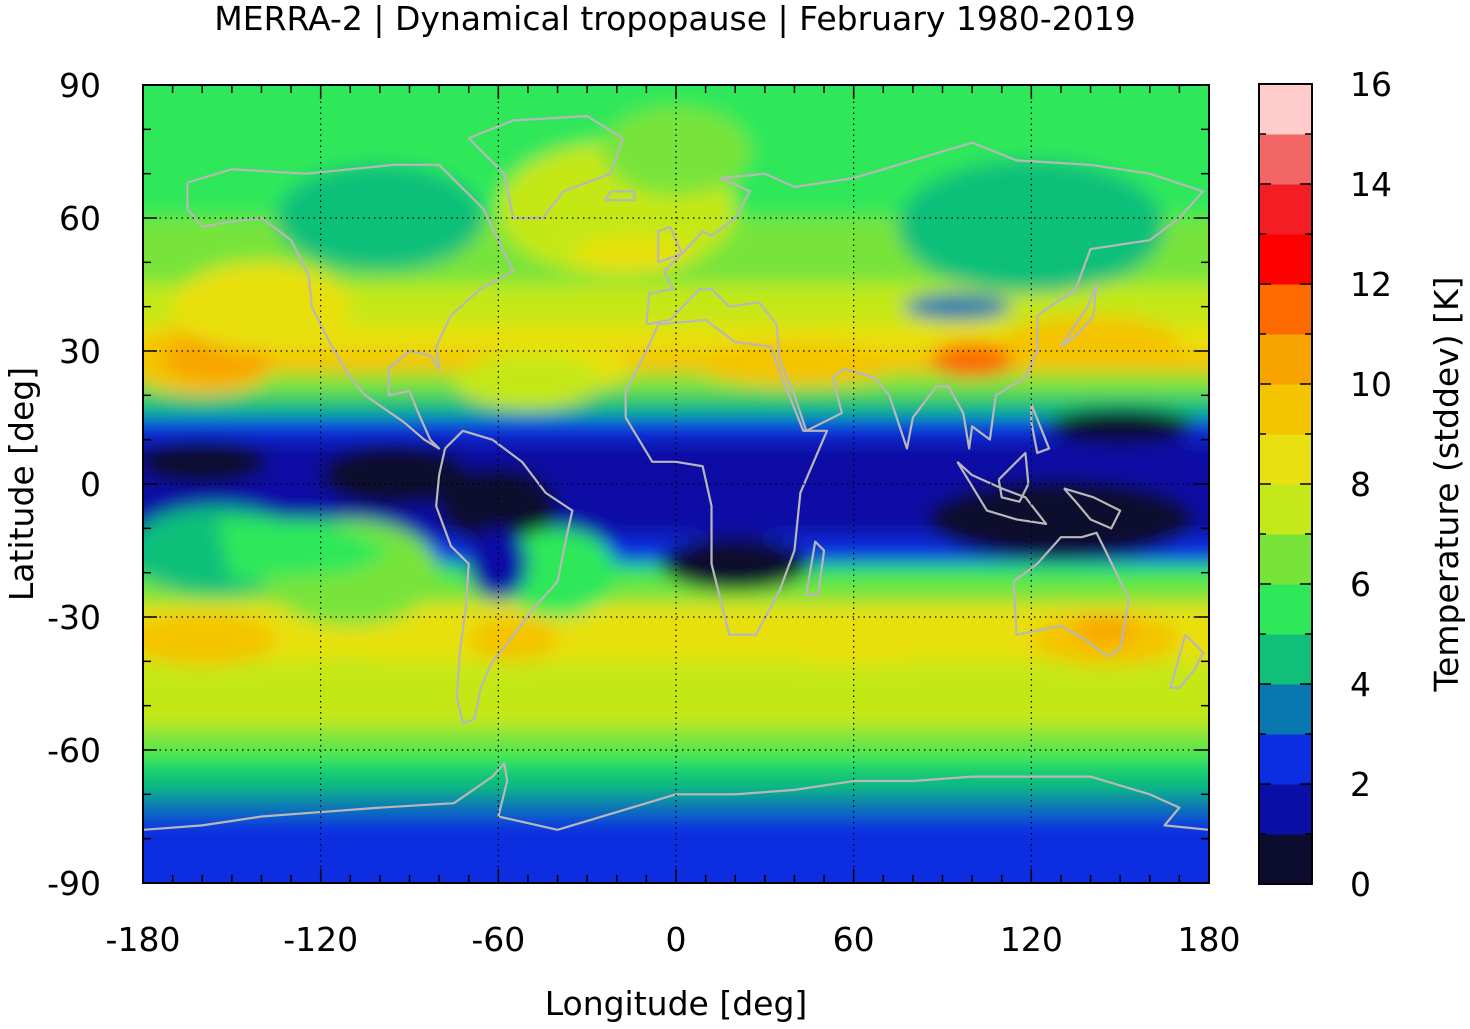 The height and width of the screenshot is (1029, 1470). What do you see at coordinates (1031, 939) in the screenshot?
I see `x-tick-label: 120` at bounding box center [1031, 939].